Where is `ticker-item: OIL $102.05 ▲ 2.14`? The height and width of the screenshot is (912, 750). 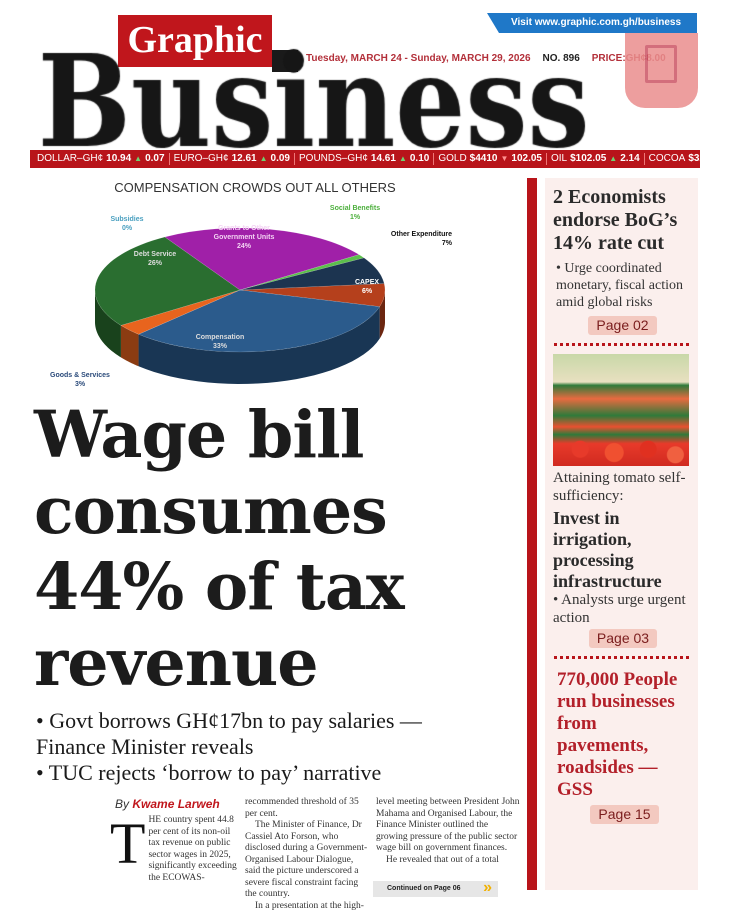
ticker-item: OIL $102.05 ▲ 2.14 is located at coordinates (596, 159).